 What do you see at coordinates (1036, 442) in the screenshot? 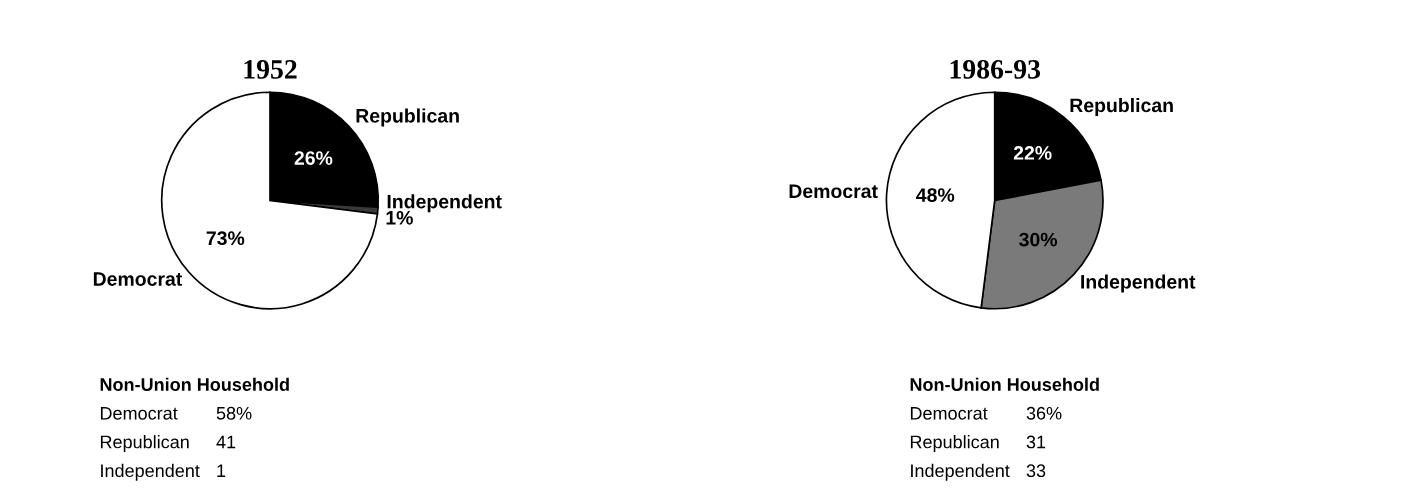
I see `text: 31` at bounding box center [1036, 442].